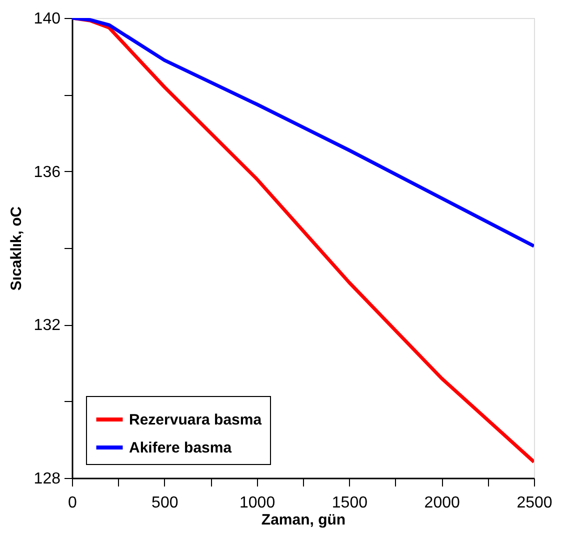 This screenshot has height=540, width=569. Describe the element at coordinates (303, 520) in the screenshot. I see `x-axis-title: Zaman, gün` at that location.